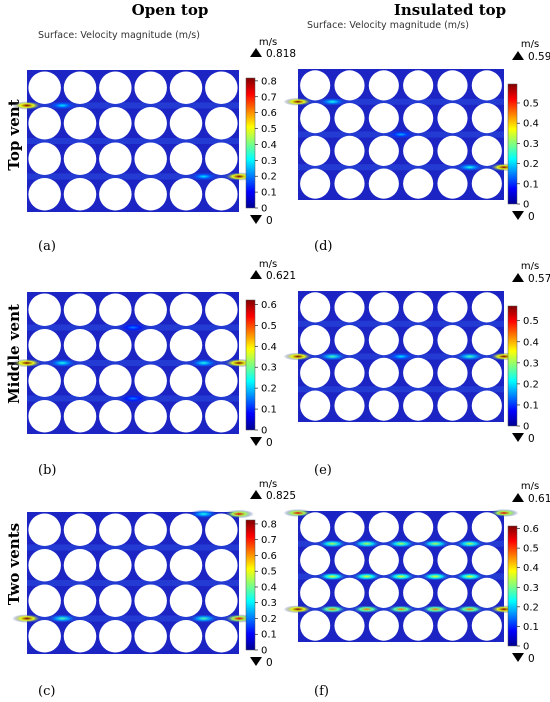  Describe the element at coordinates (401, 389) in the screenshot. I see `flow-channel-e` at that location.